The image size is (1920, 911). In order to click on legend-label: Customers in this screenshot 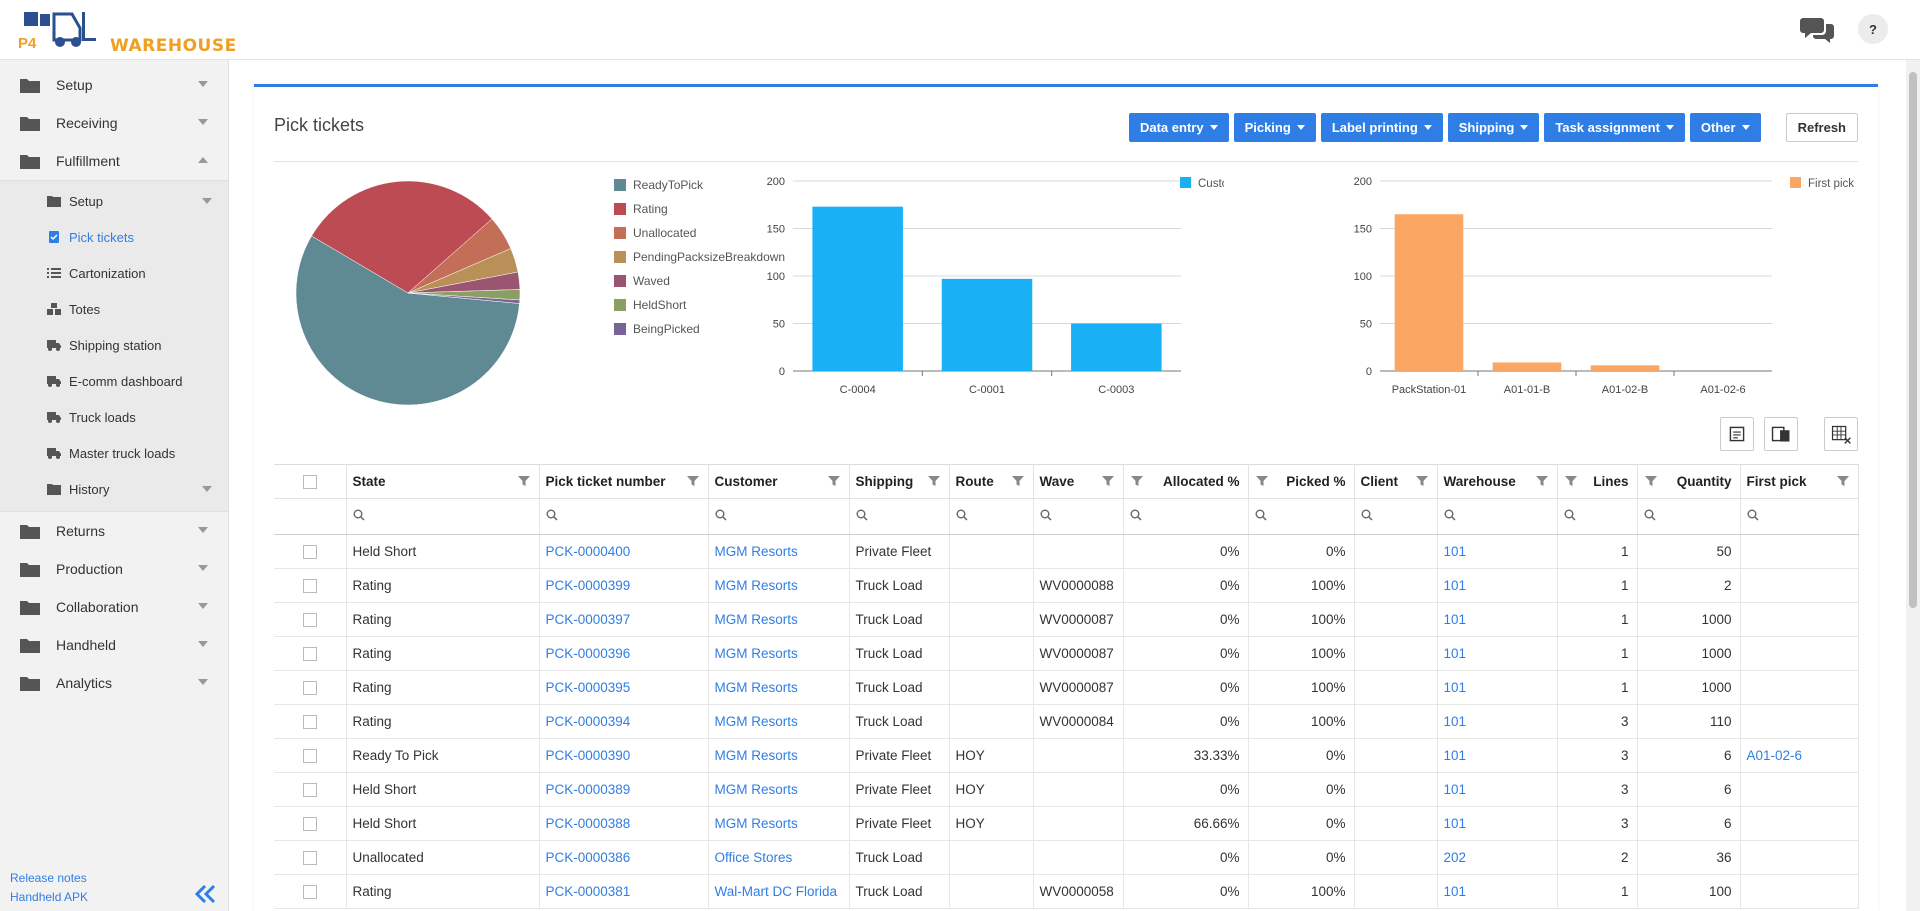, I will do `click(1211, 184)`.